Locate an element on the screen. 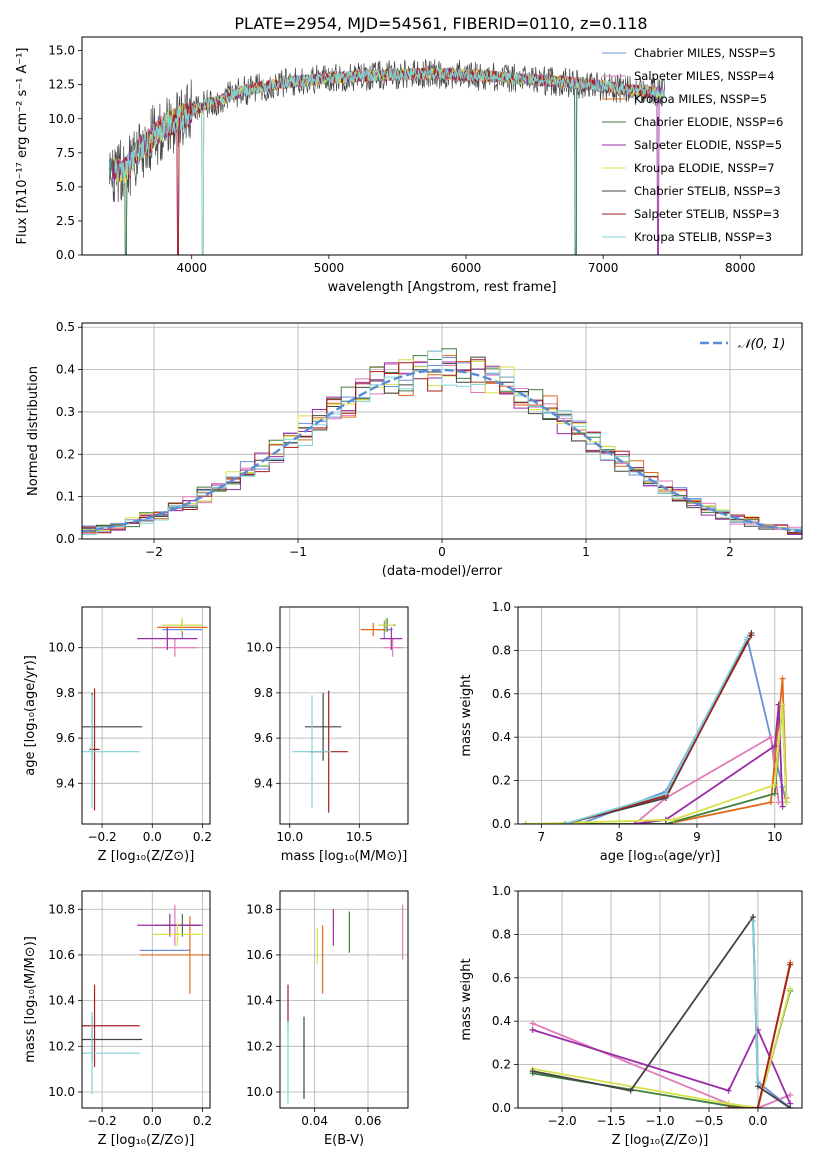  y-tick-label: 9.6 is located at coordinates (65, 738).